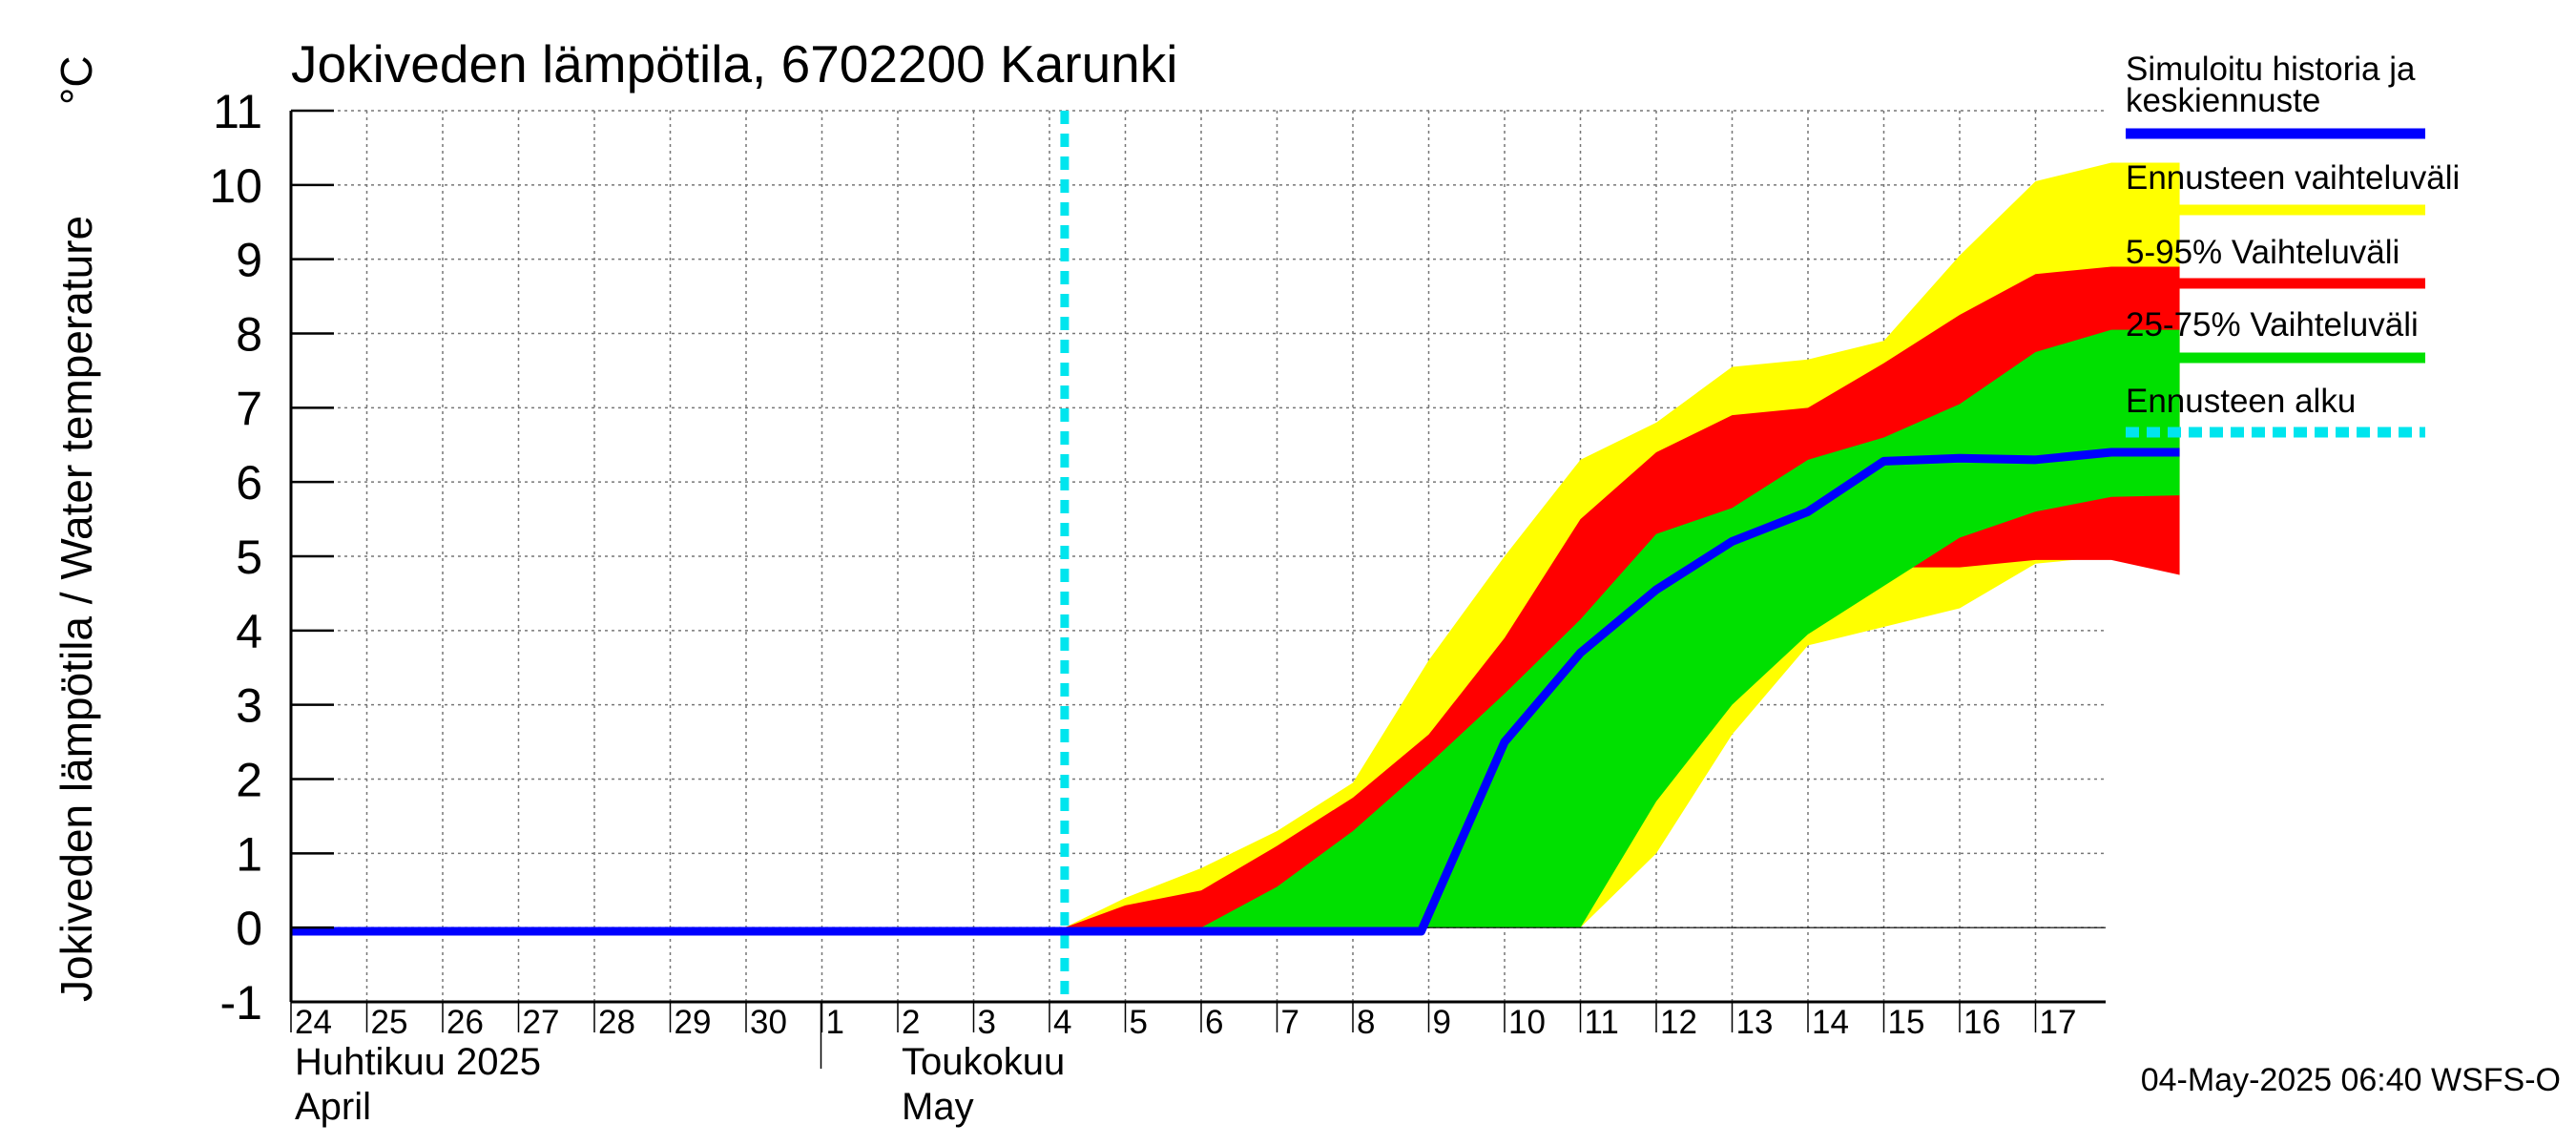 Image resolution: width=2576 pixels, height=1145 pixels. I want to click on y-tick-label: 3, so click(249, 706).